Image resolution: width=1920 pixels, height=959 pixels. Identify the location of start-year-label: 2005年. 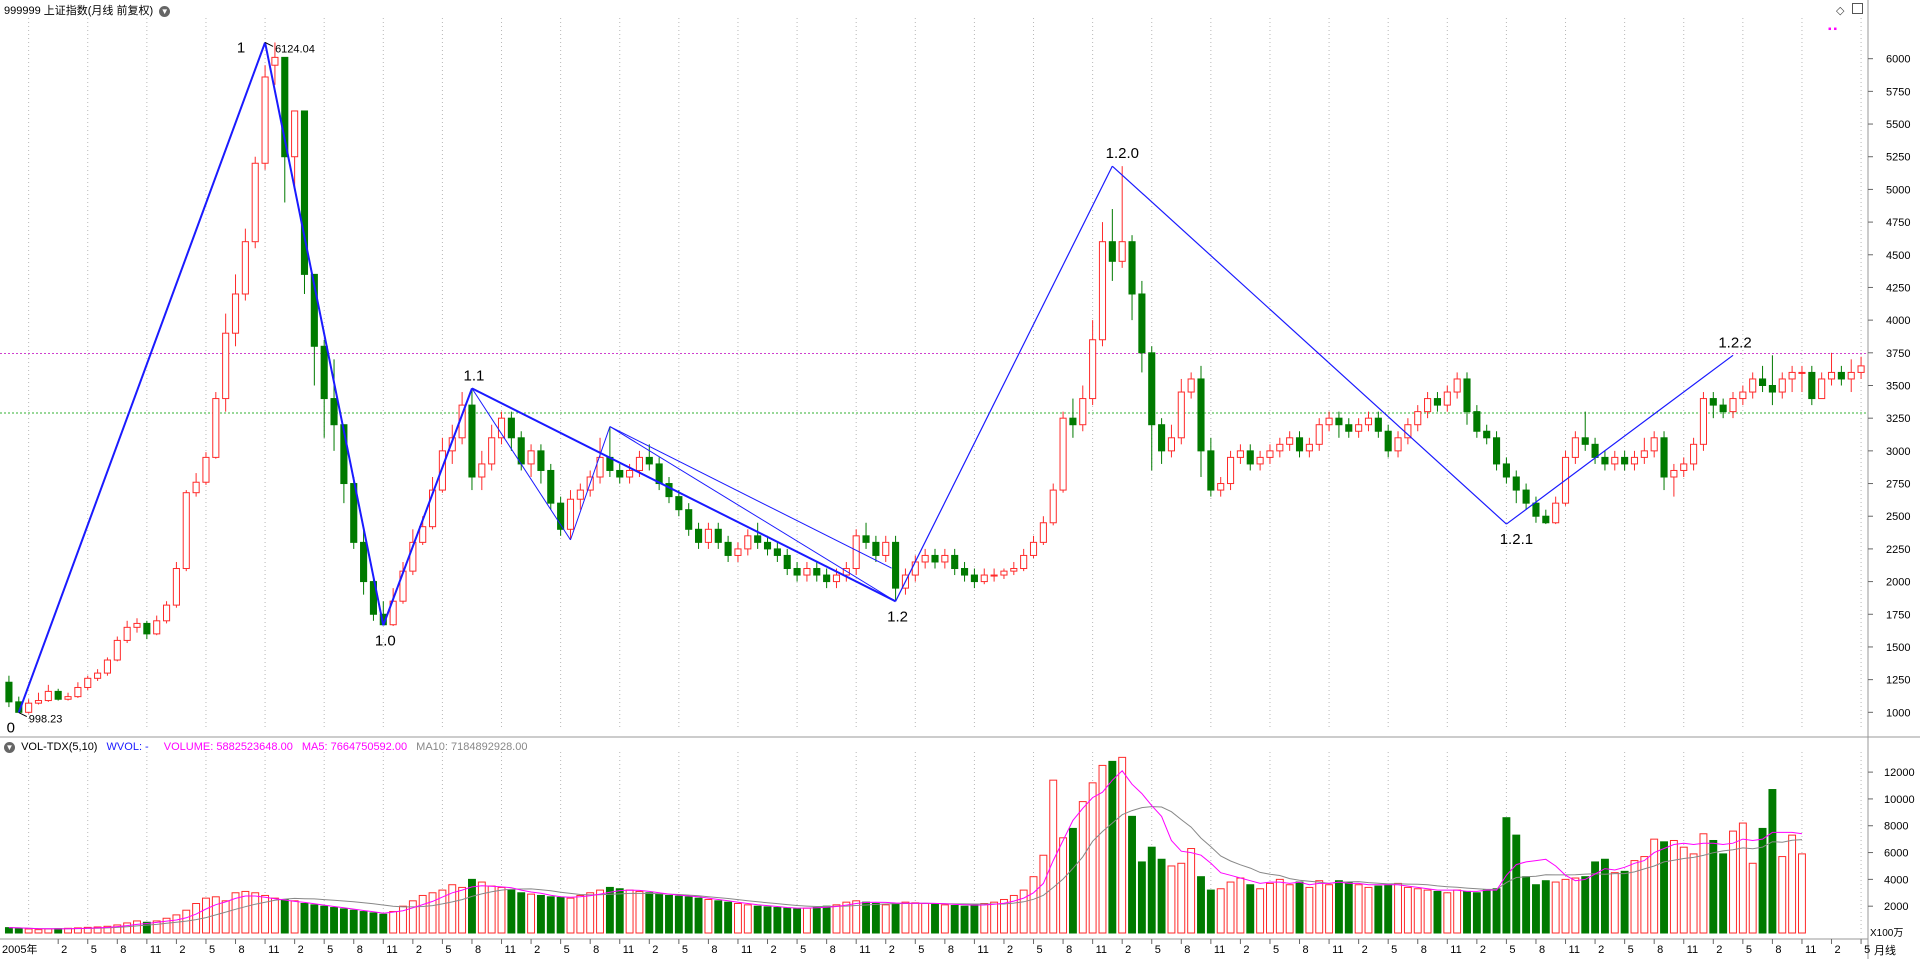
(19, 949).